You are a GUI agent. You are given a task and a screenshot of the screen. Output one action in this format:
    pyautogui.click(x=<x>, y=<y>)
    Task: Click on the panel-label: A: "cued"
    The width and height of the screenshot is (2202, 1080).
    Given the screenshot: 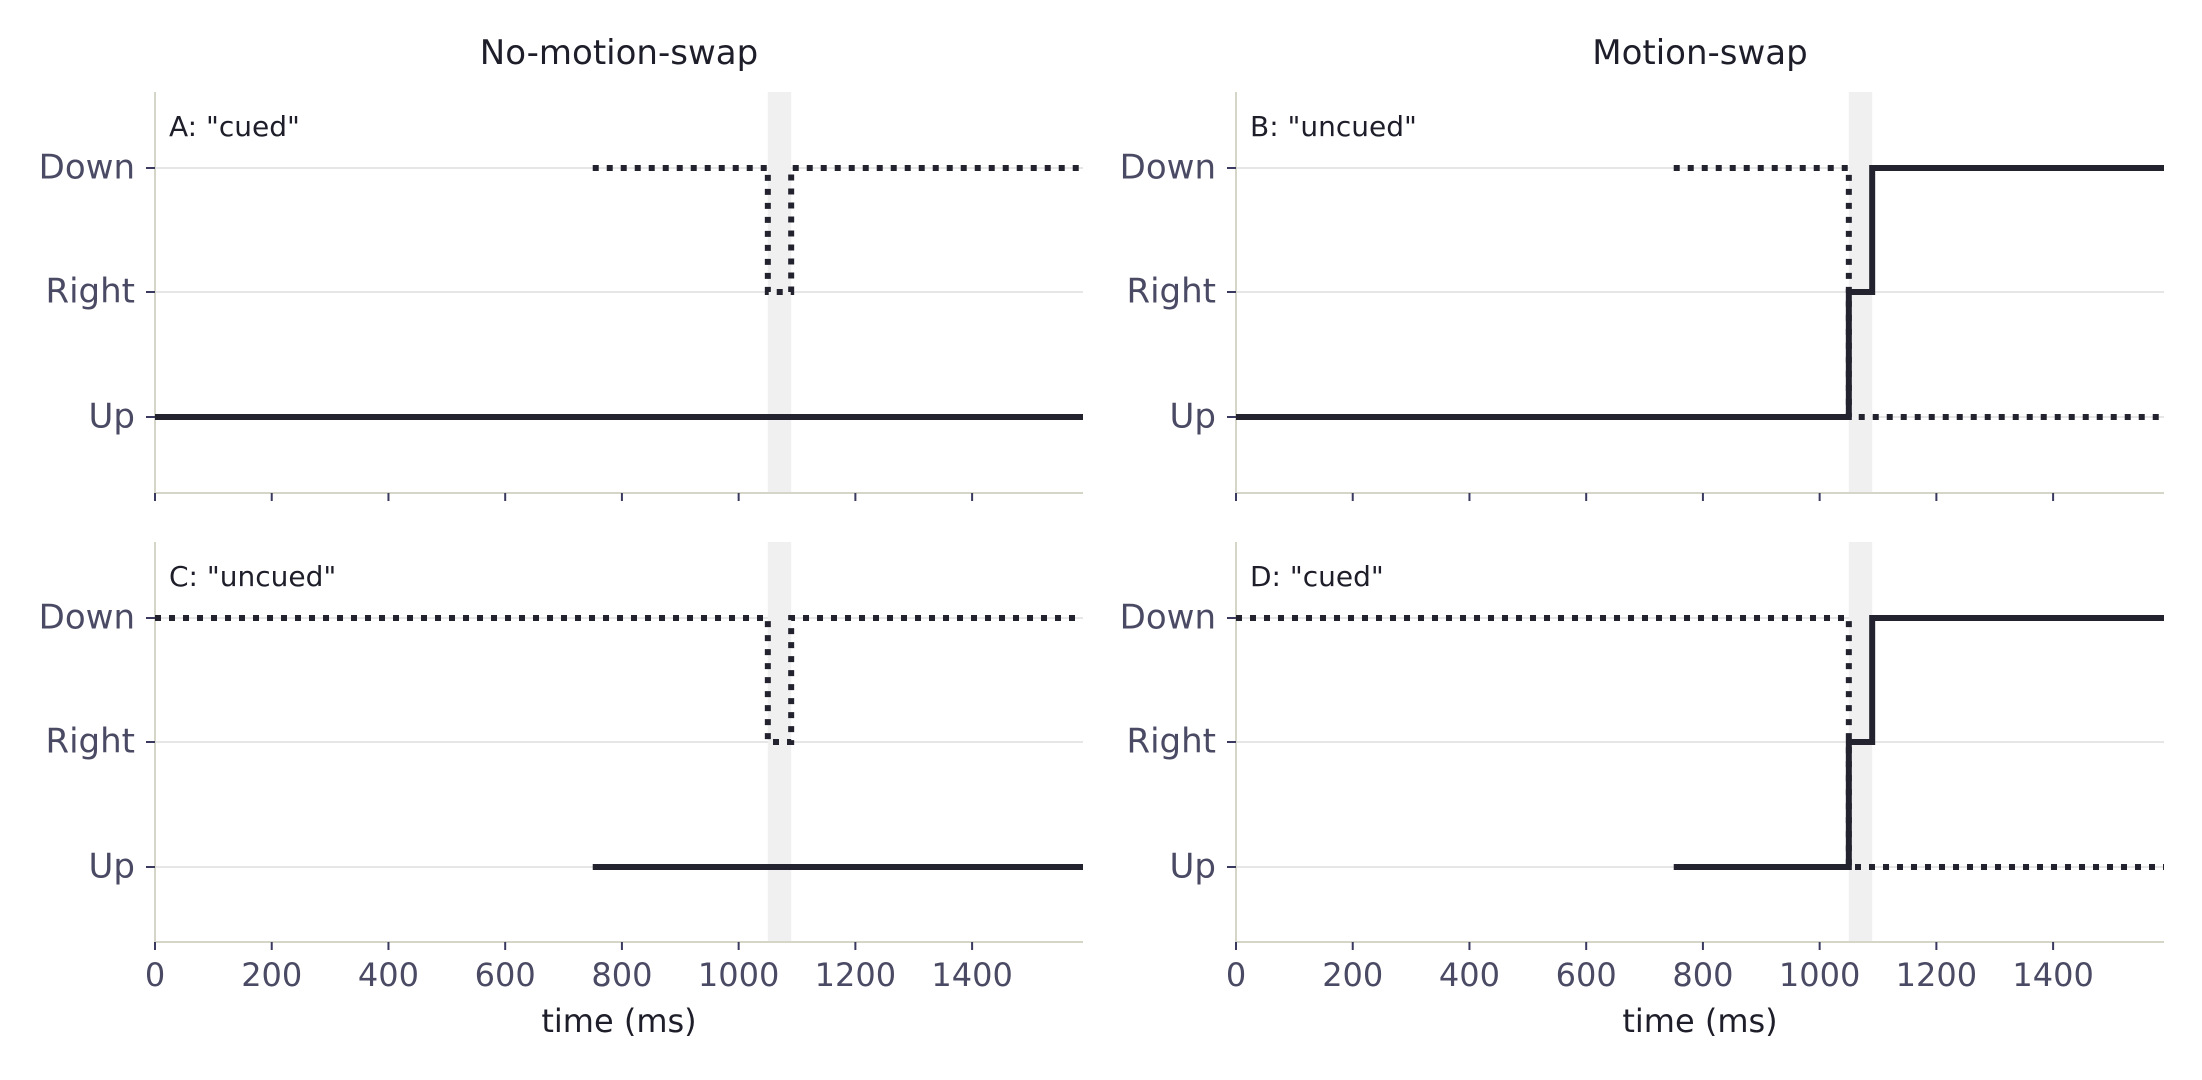 What is the action you would take?
    pyautogui.click(x=234, y=126)
    